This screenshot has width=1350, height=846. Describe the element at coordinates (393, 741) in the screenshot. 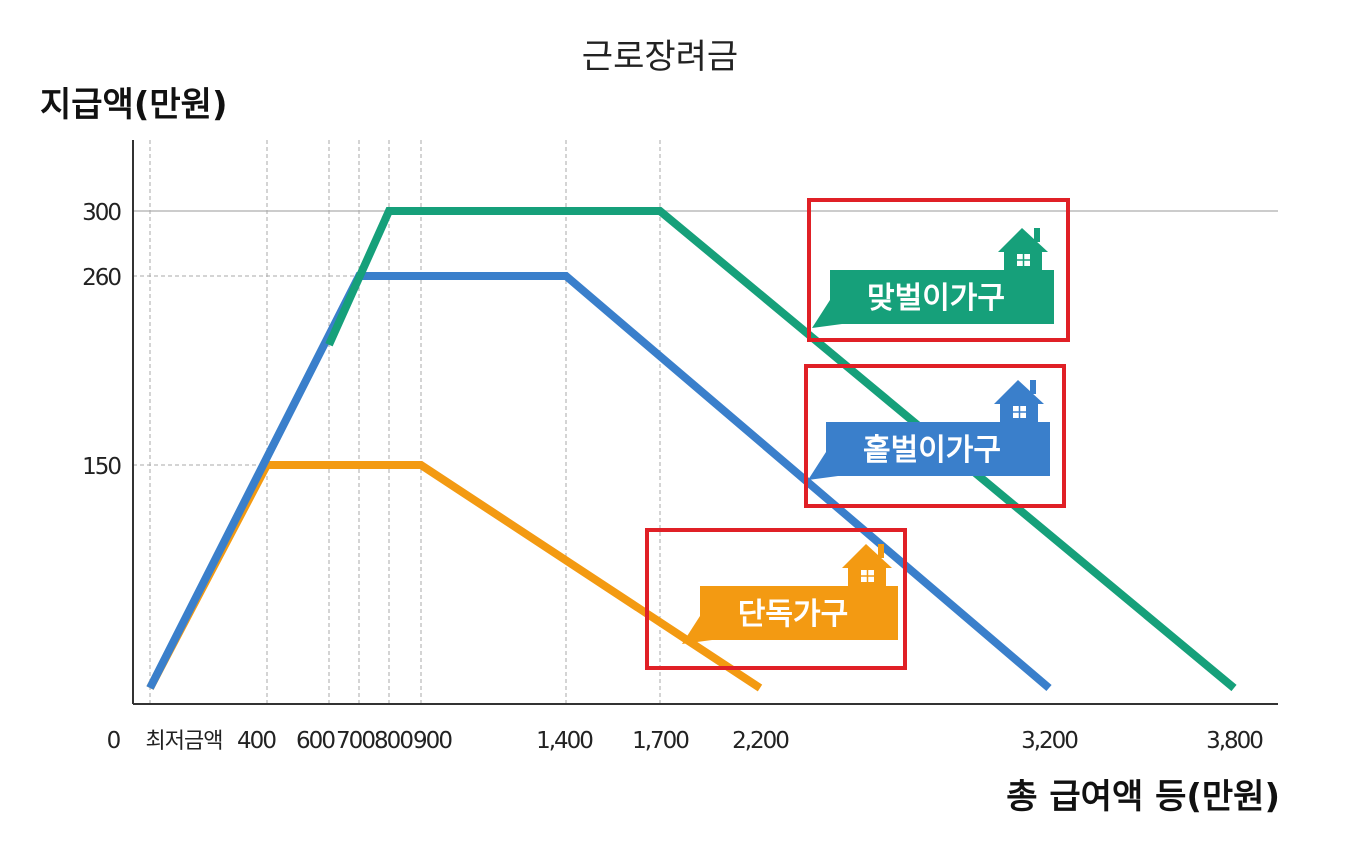

I see `x-tick-label: 800` at that location.